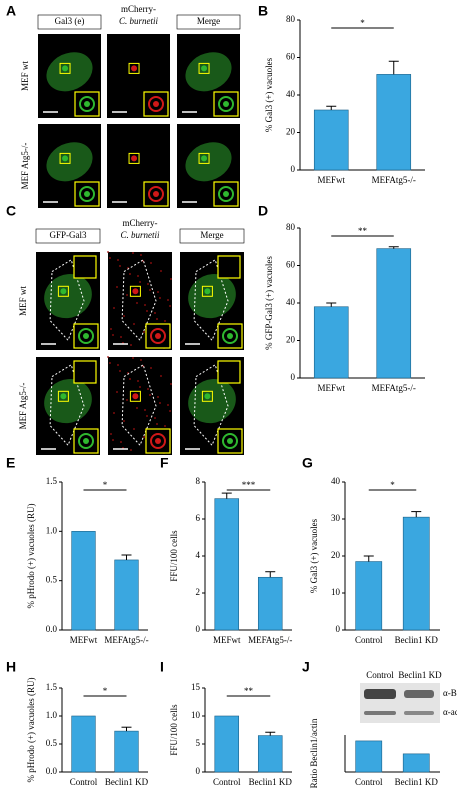  What do you see at coordinates (450, 693) in the screenshot?
I see `band-label: α-Beclin1` at bounding box center [450, 693].